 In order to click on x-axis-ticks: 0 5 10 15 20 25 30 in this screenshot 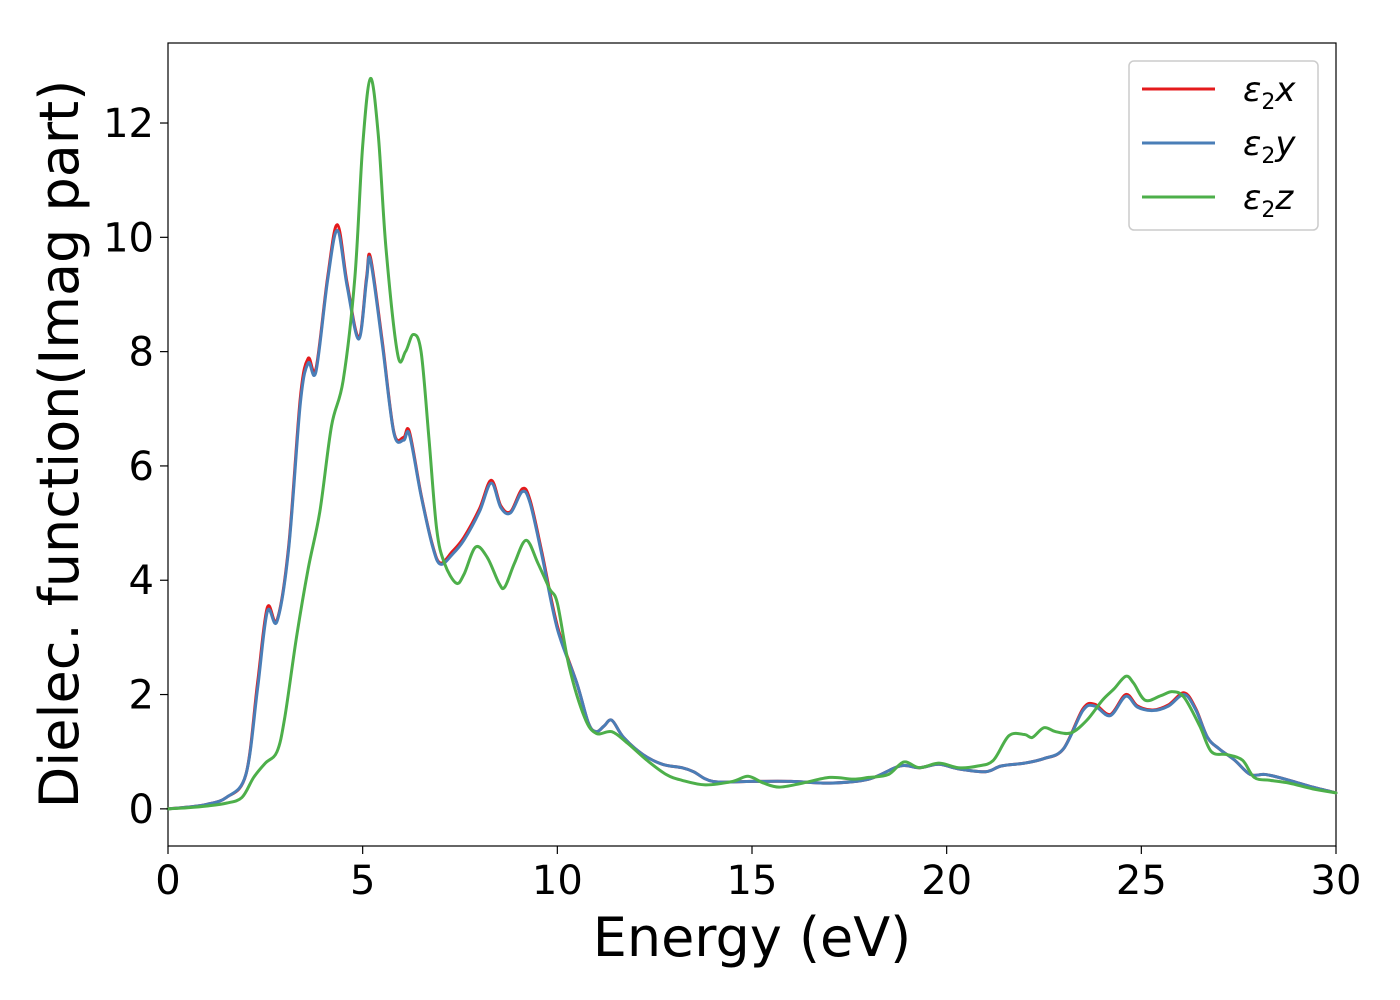, I will do `click(758, 875)`.